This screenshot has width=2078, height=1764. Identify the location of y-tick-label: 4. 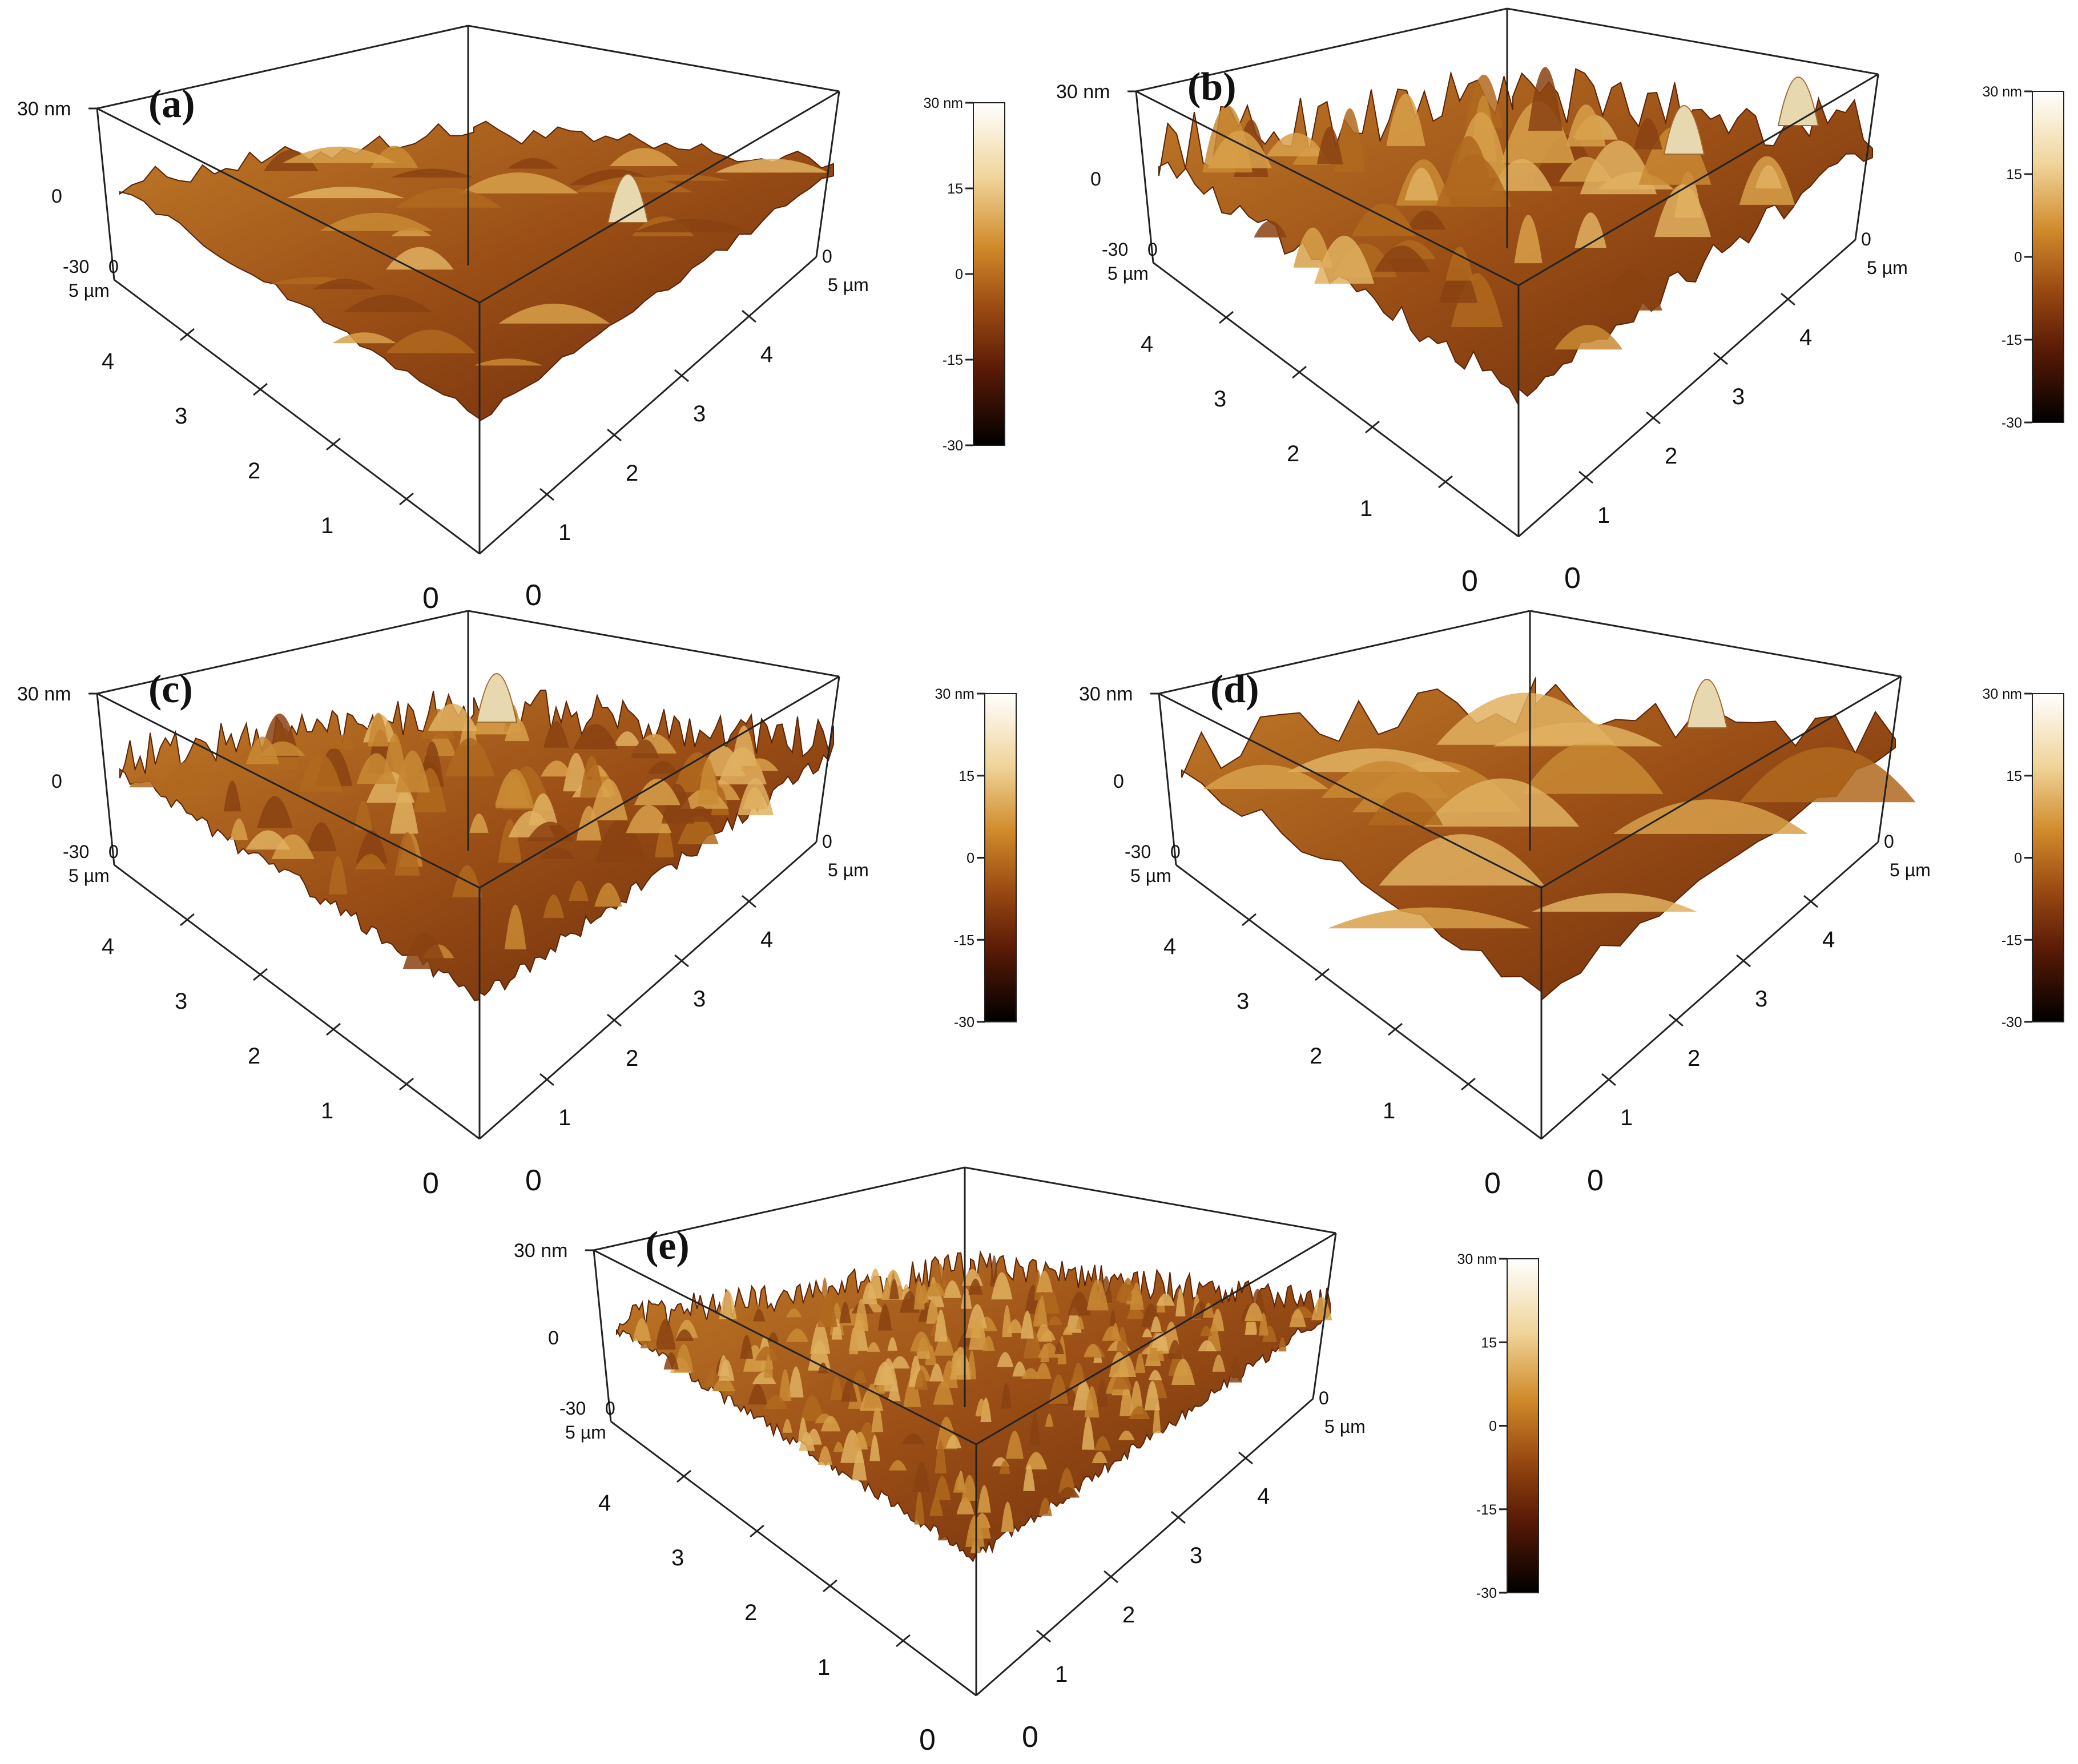
(1805, 337).